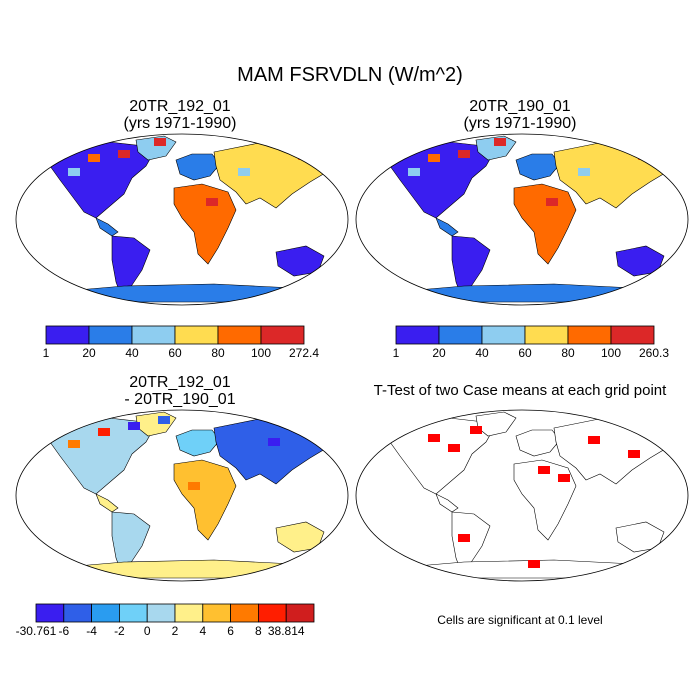 Image resolution: width=700 pixels, height=700 pixels. What do you see at coordinates (36, 631) in the screenshot?
I see `colorbar-tick-label: -30.761` at bounding box center [36, 631].